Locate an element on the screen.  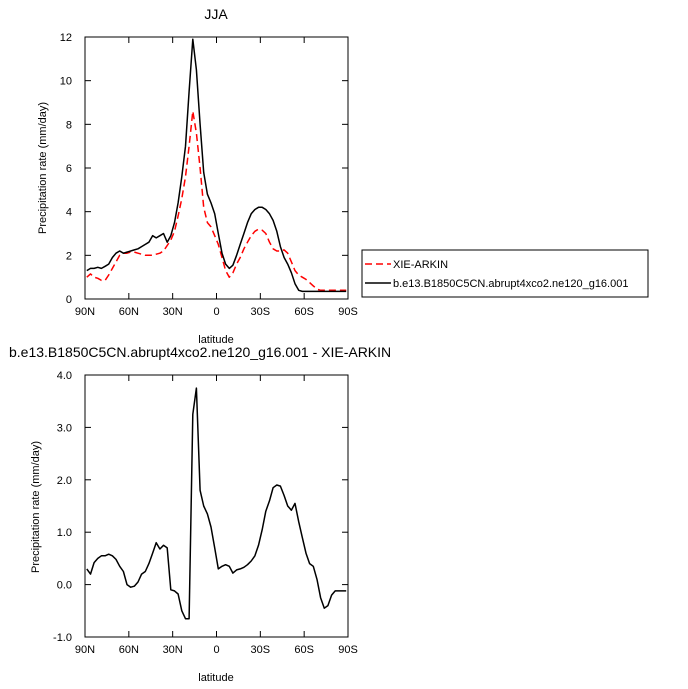
y-tick-label: 10 is located at coordinates (66, 82).